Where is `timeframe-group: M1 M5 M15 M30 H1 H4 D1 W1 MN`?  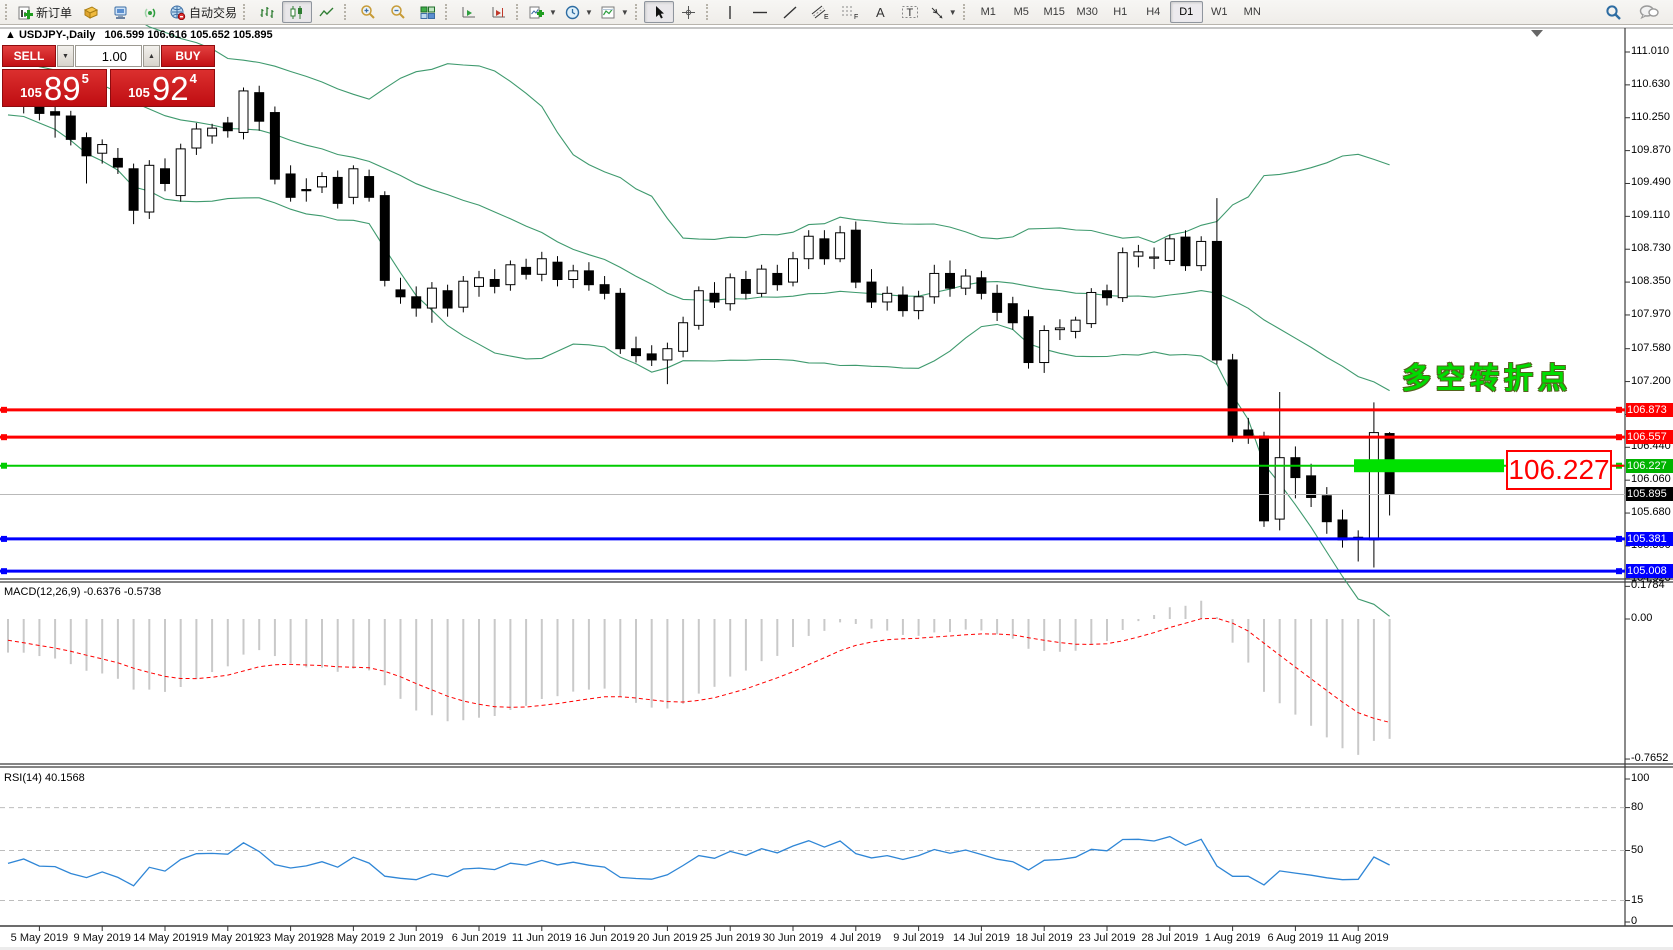
timeframe-group: M1 M5 M15 M30 H1 H4 D1 W1 MN is located at coordinates (1120, 12).